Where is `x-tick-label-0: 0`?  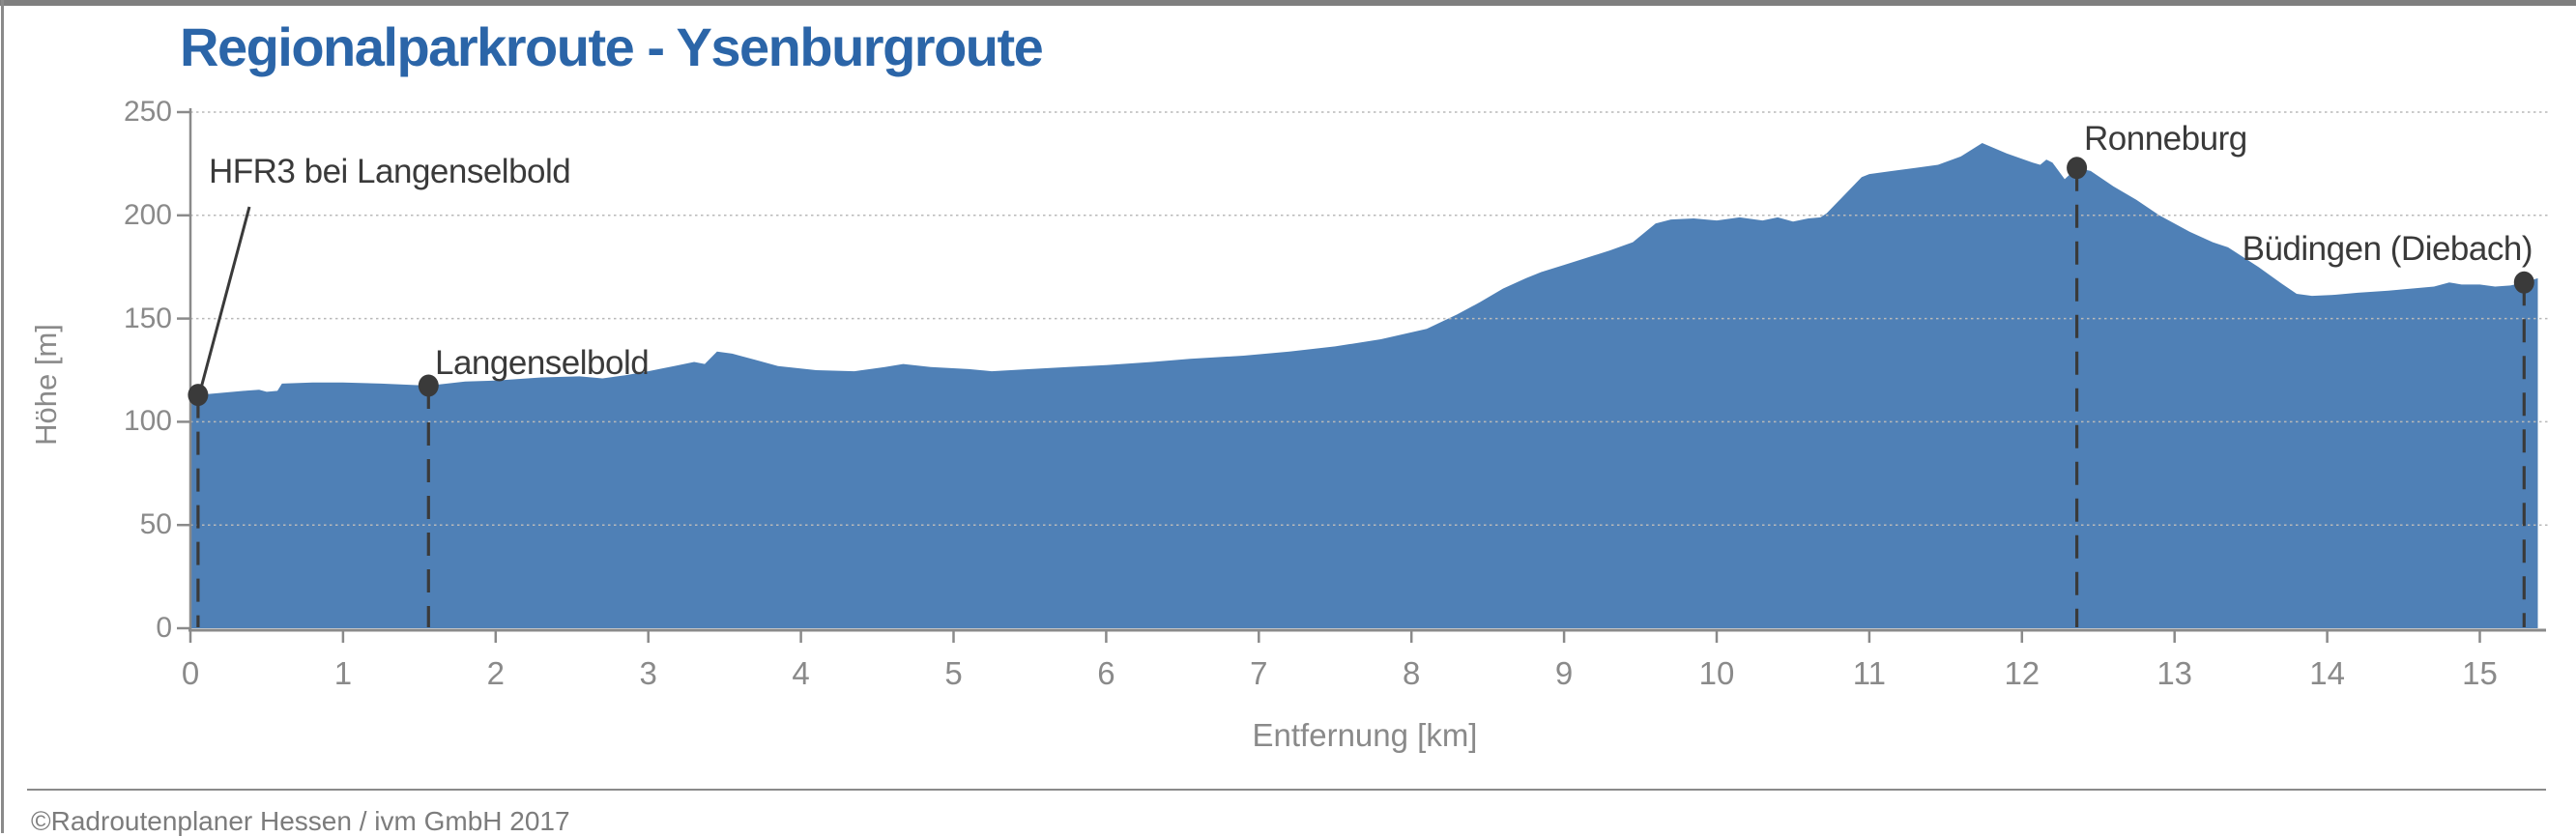
x-tick-label-0: 0 is located at coordinates (190, 673).